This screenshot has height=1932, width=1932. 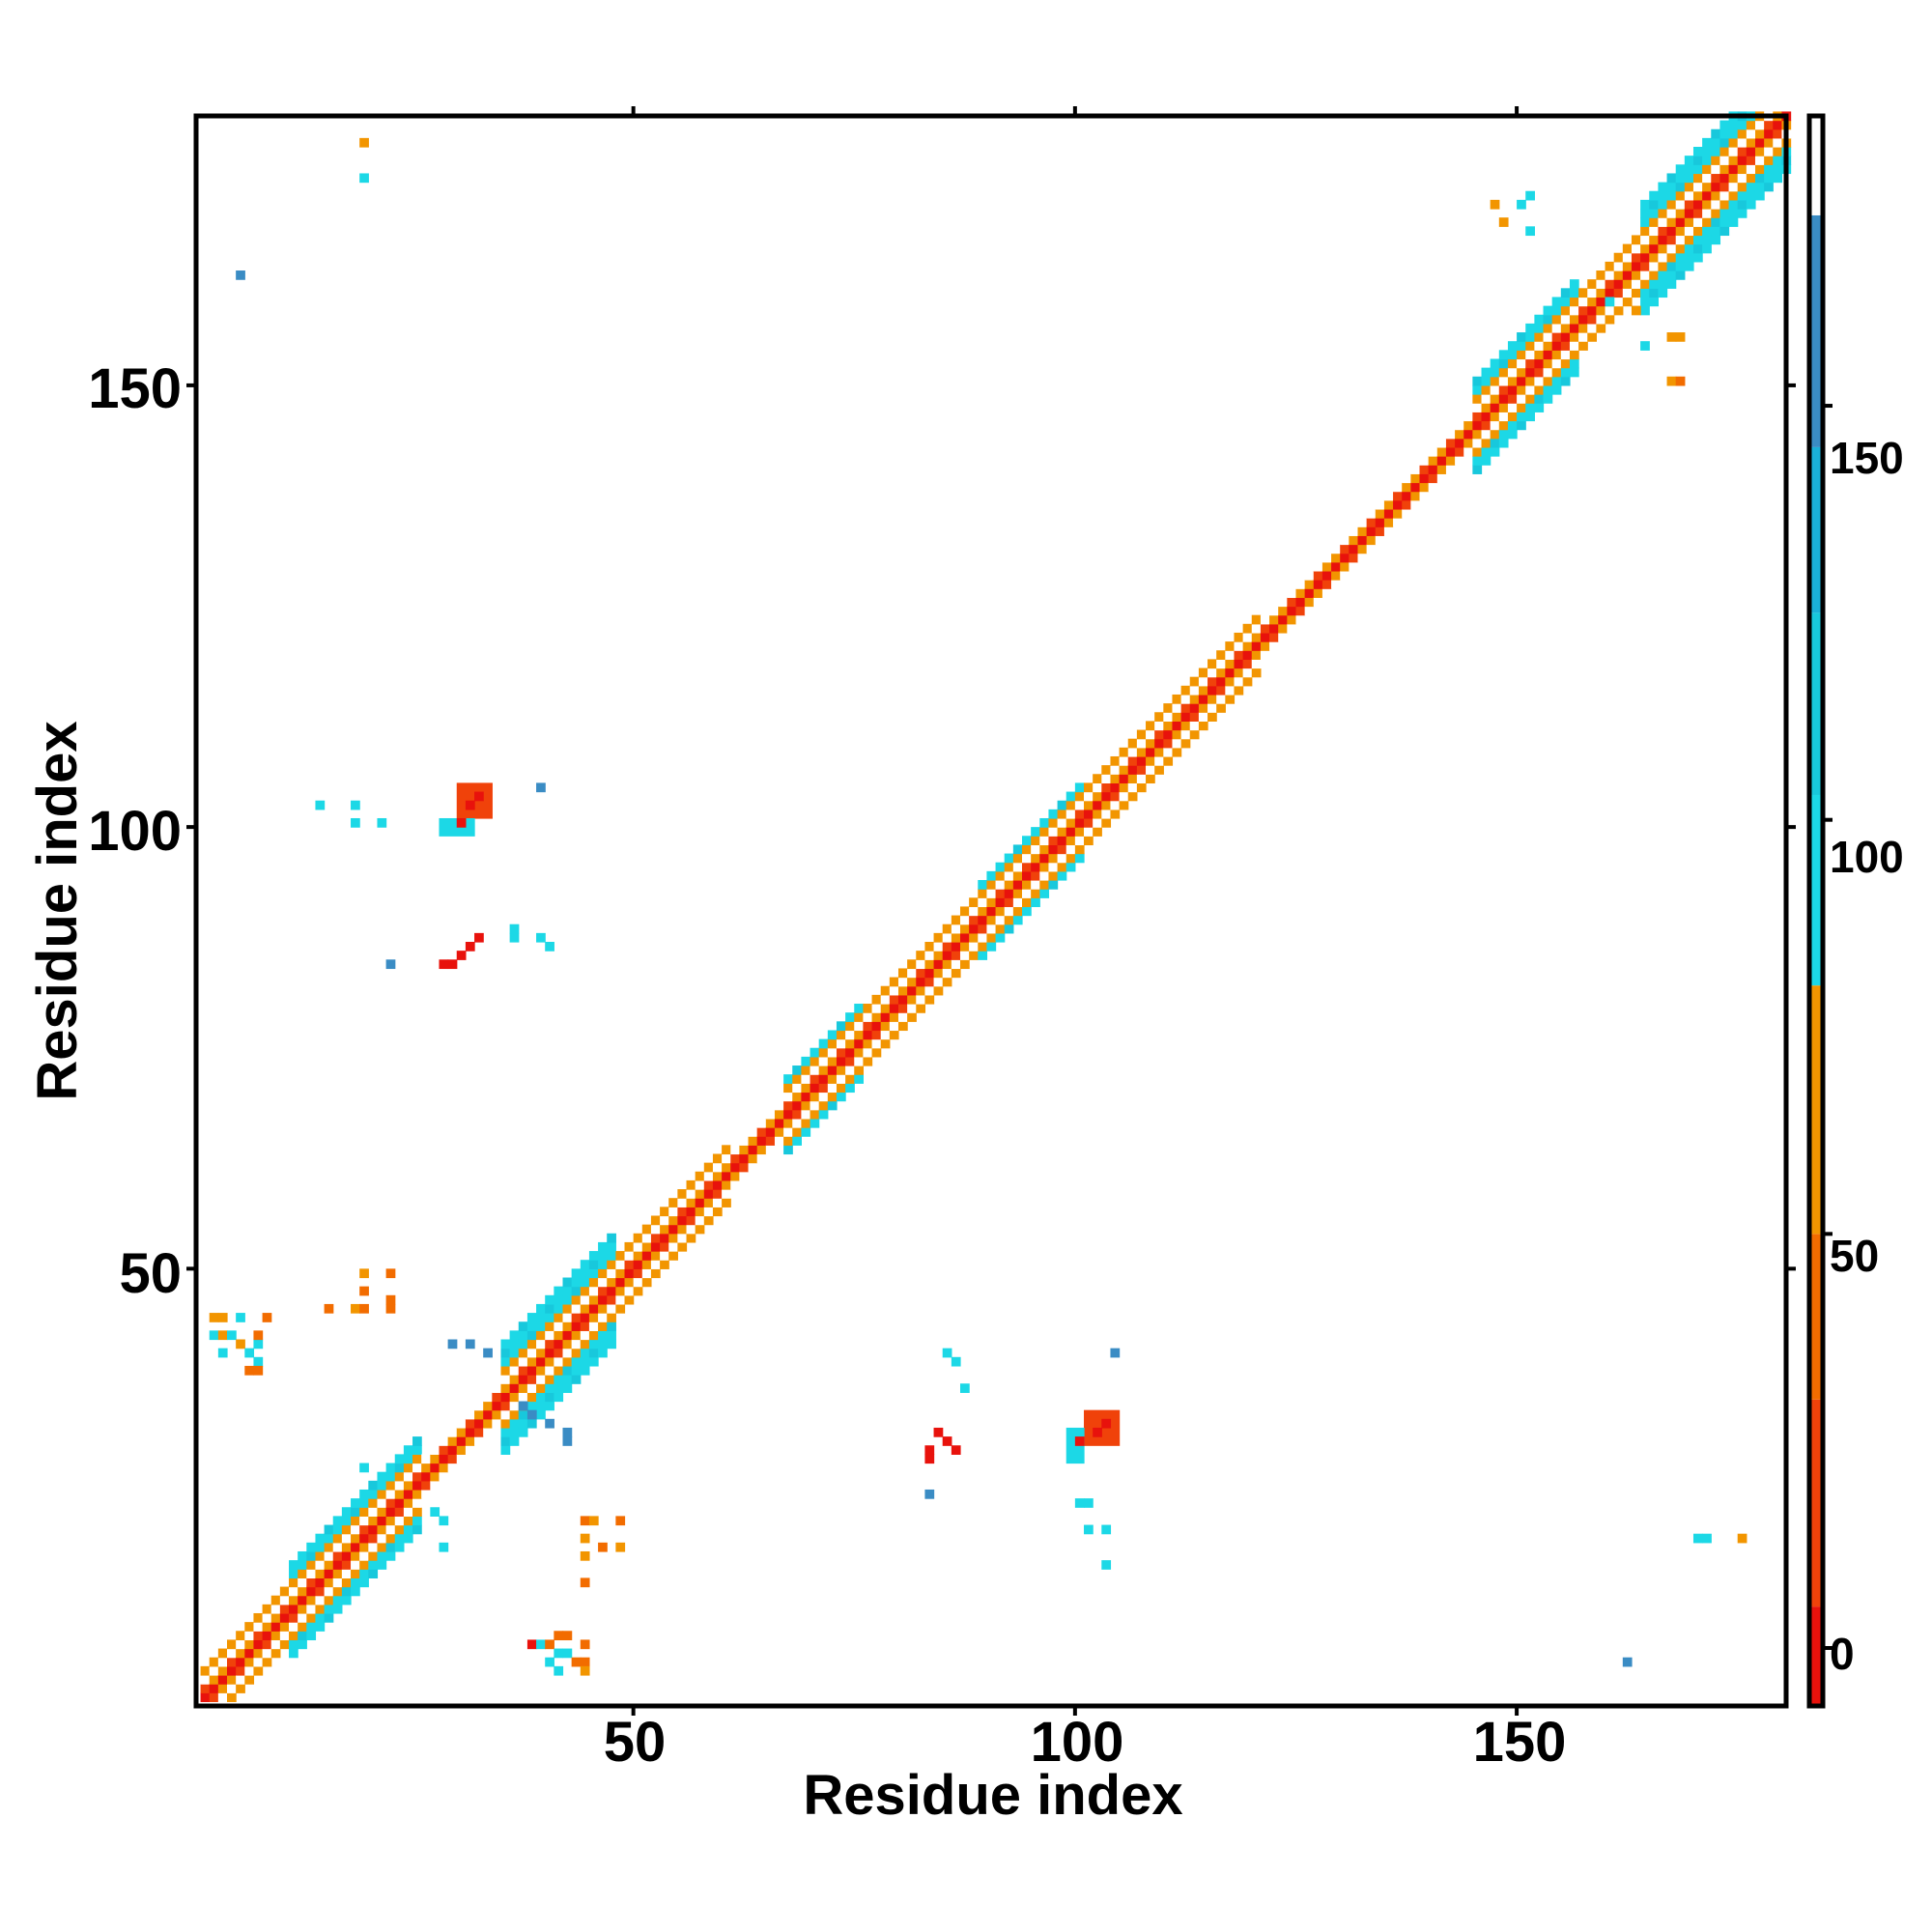 What do you see at coordinates (57, 910) in the screenshot?
I see `y-axis-title: Residue index` at bounding box center [57, 910].